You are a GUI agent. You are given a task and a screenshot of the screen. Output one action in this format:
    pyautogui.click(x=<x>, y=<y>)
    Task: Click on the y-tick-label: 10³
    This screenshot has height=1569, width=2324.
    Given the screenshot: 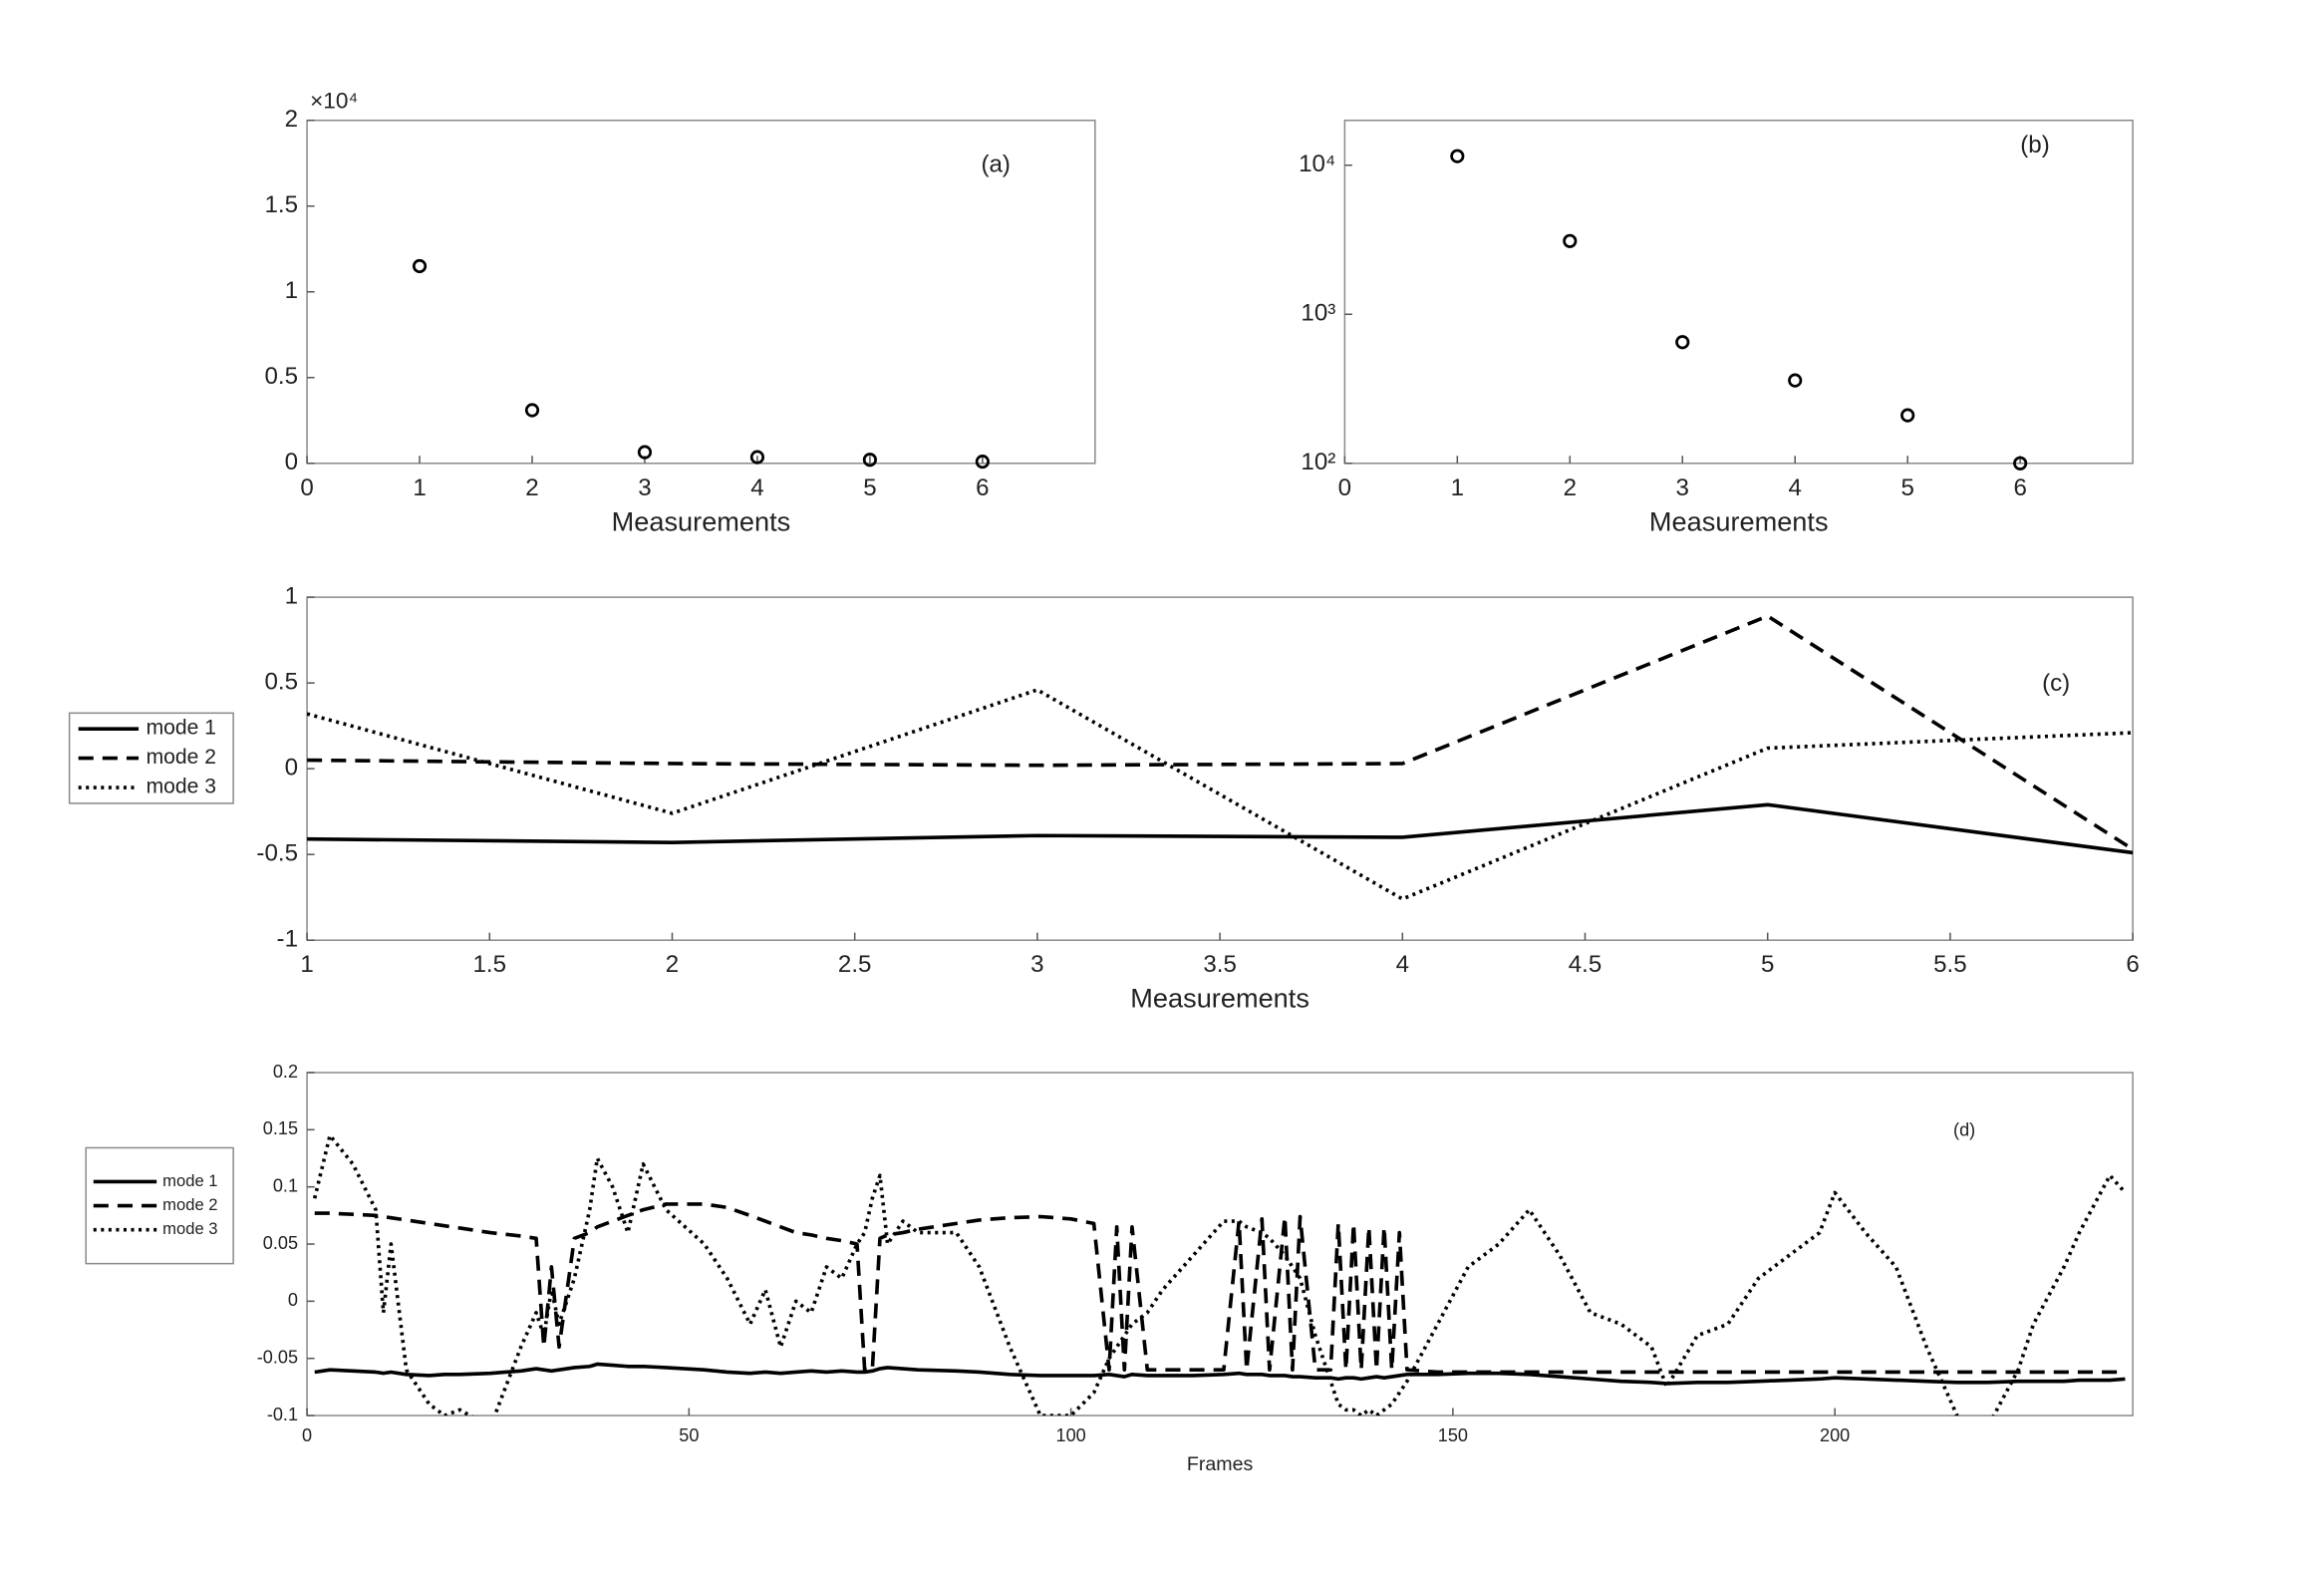 What is the action you would take?
    pyautogui.click(x=1318, y=313)
    